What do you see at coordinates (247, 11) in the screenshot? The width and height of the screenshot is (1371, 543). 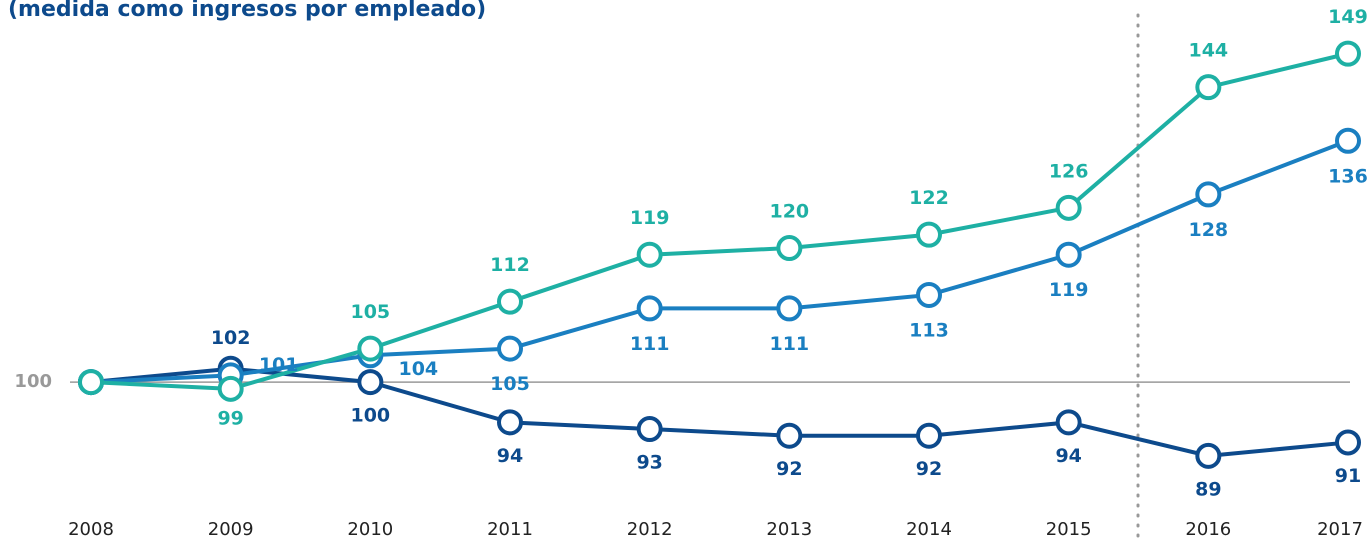 I see `chart-subtitle: (medida como ingresos por empleado)` at bounding box center [247, 11].